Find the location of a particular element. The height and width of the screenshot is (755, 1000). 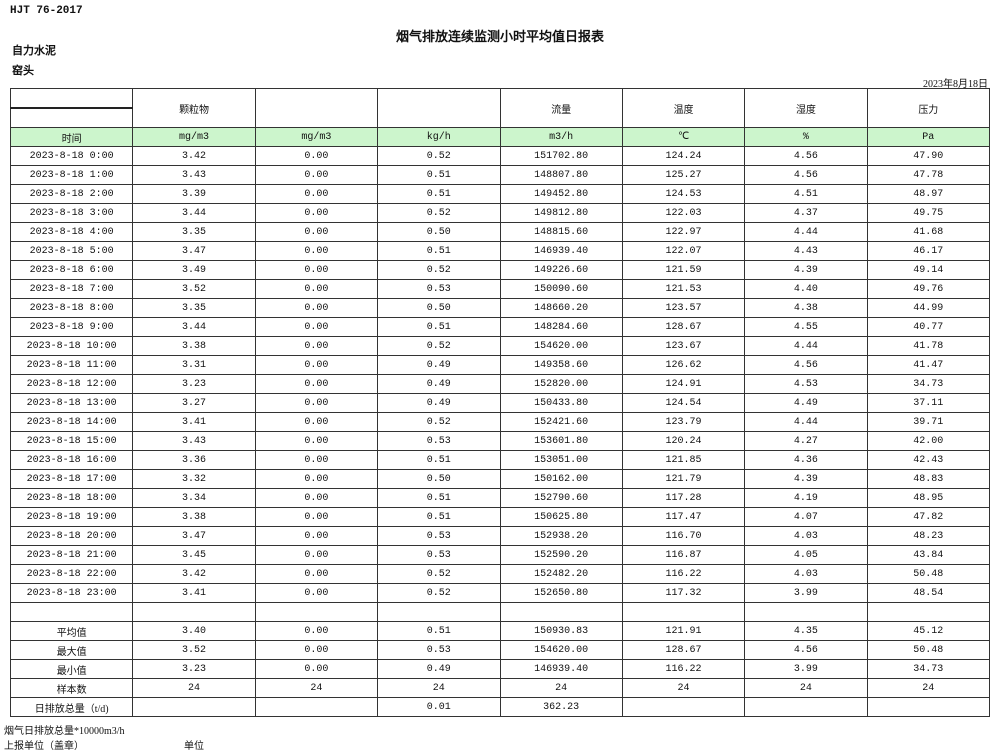

summary-cell: 121.91 is located at coordinates (683, 631).